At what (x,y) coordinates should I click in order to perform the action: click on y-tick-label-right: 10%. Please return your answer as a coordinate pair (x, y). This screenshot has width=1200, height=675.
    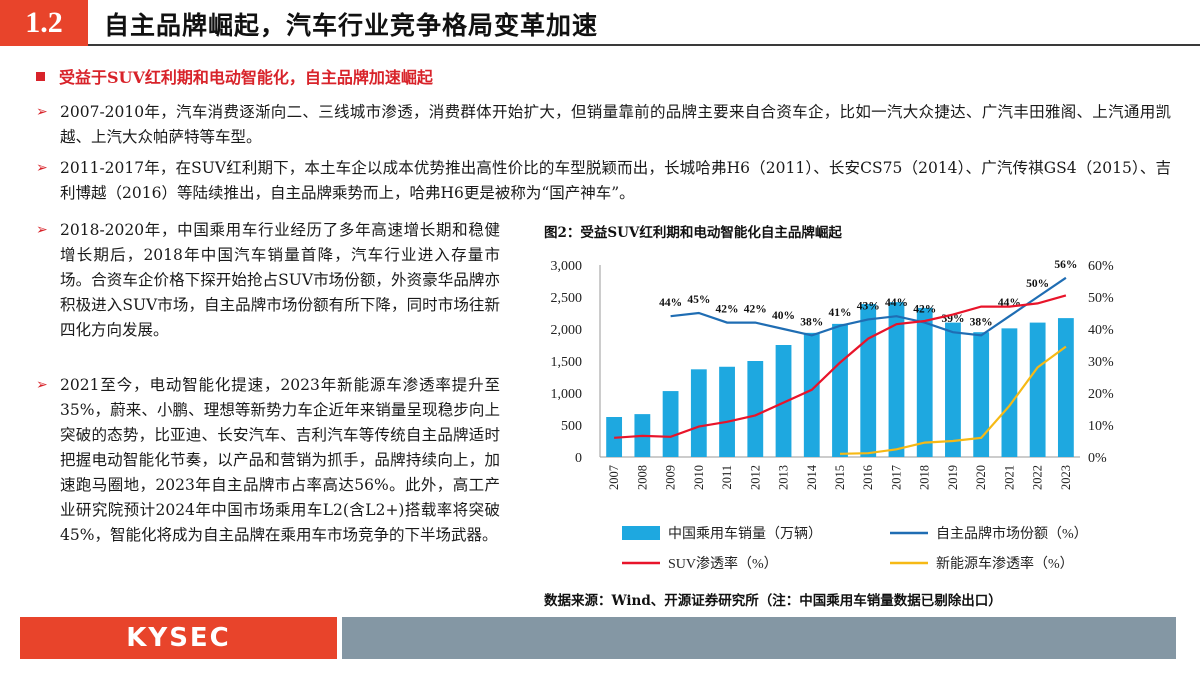
    Looking at the image, I should click on (1101, 426).